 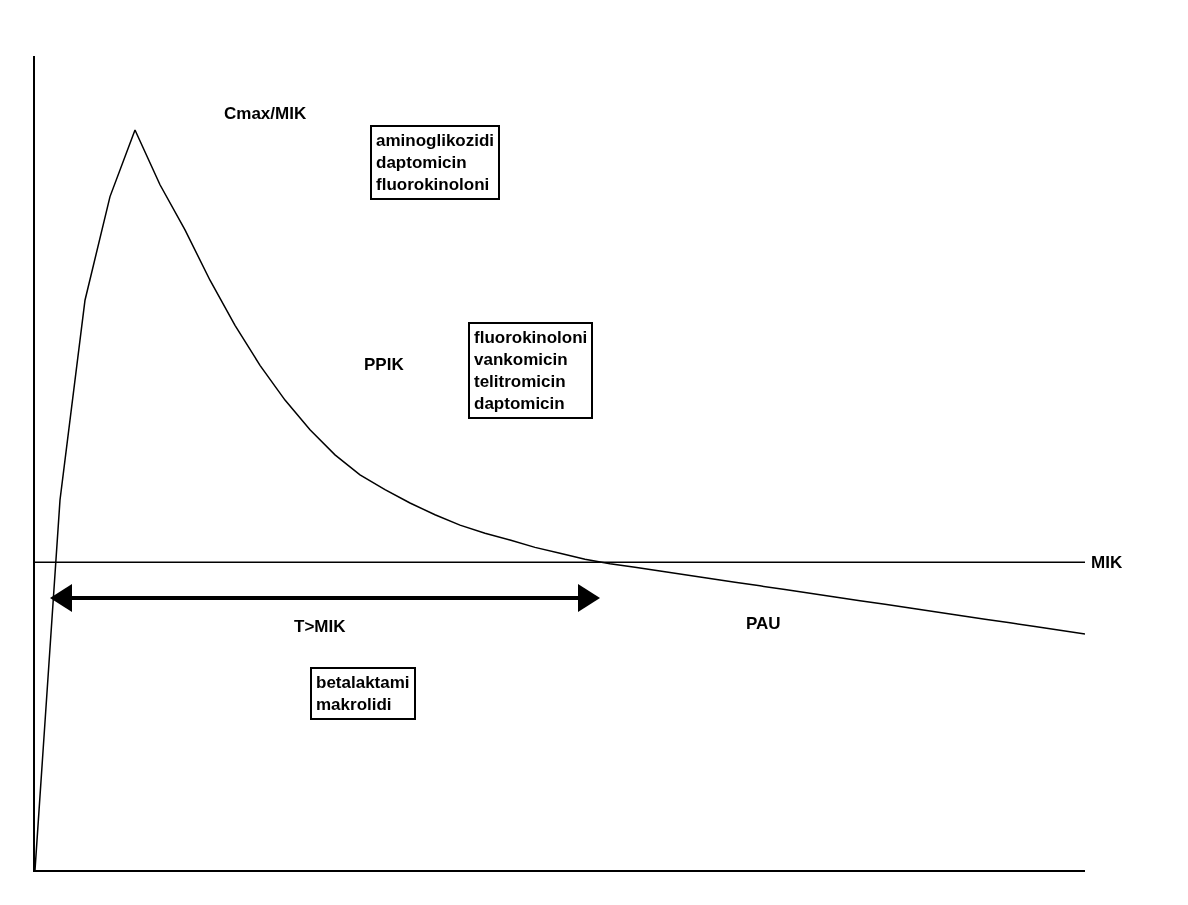 What do you see at coordinates (320, 626) in the screenshot?
I see `annotation: T>MIK` at bounding box center [320, 626].